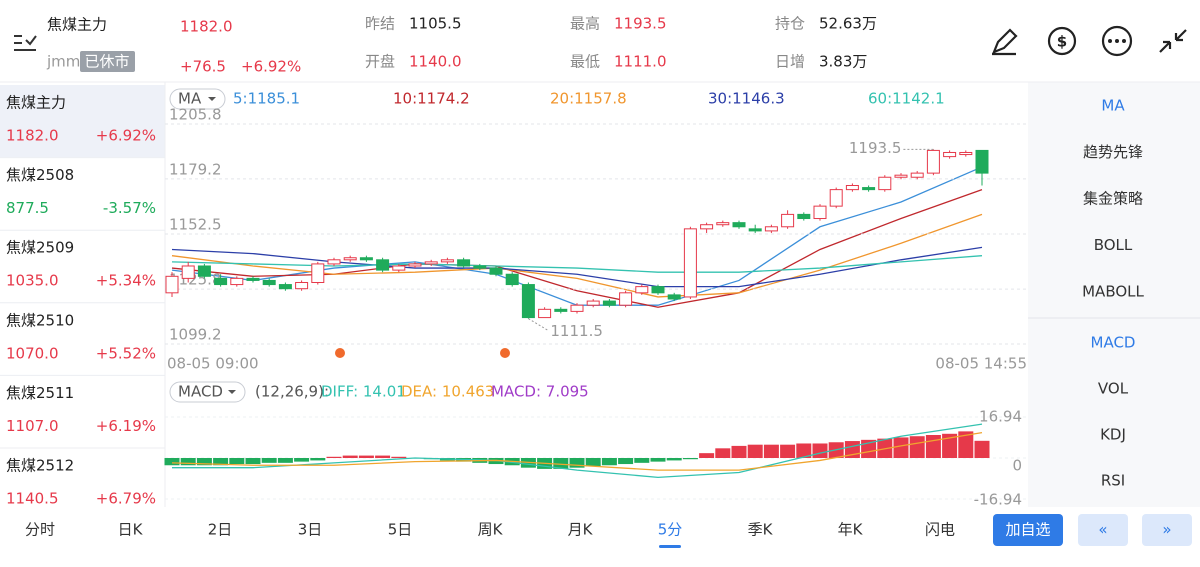 The image size is (1200, 567). I want to click on period-tab: 月K, so click(581, 530).